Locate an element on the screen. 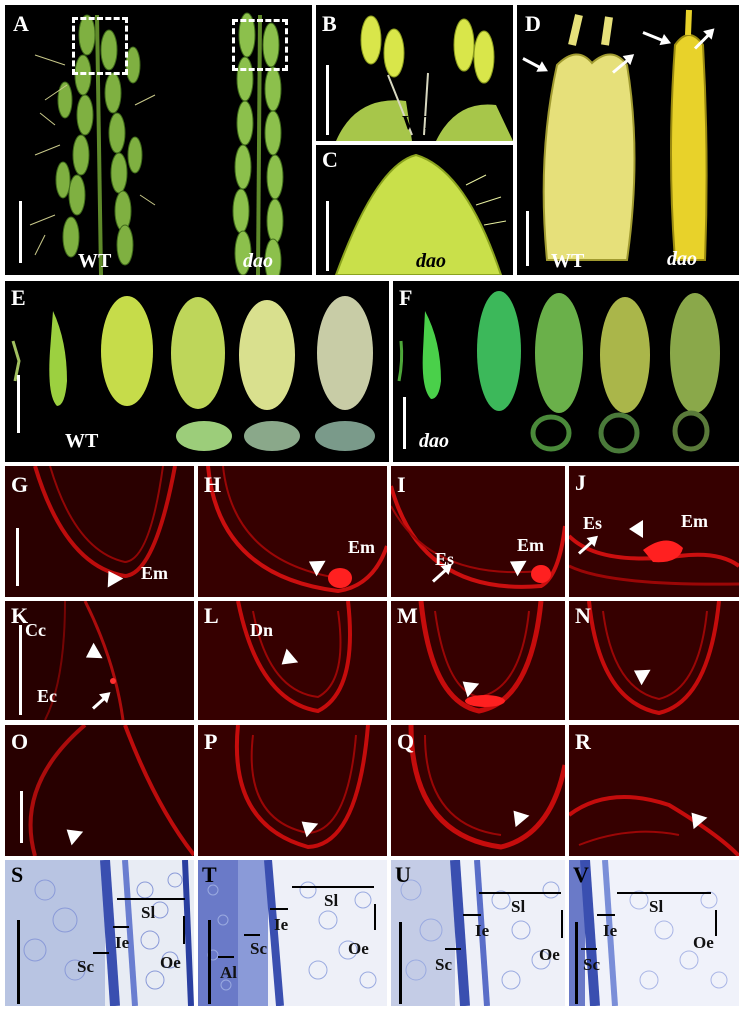 Image resolution: width=744 pixels, height=1012 pixels. panel-q: Q is located at coordinates (478, 790).